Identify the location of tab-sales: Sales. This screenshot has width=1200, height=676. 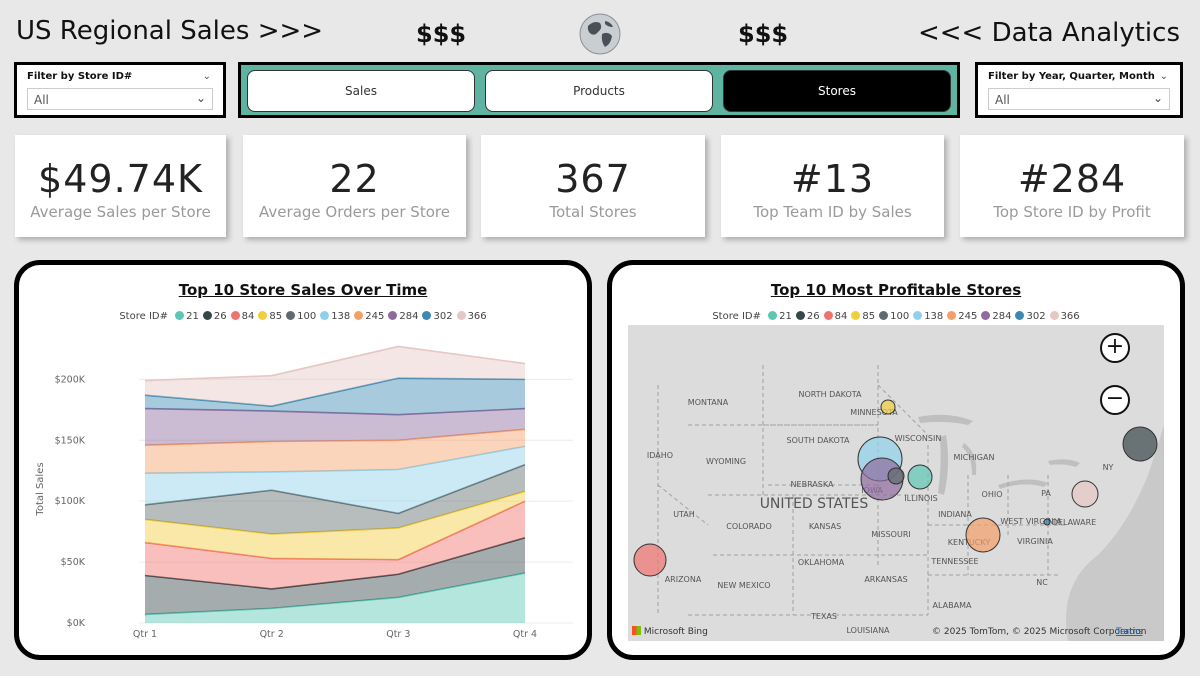
(361, 91).